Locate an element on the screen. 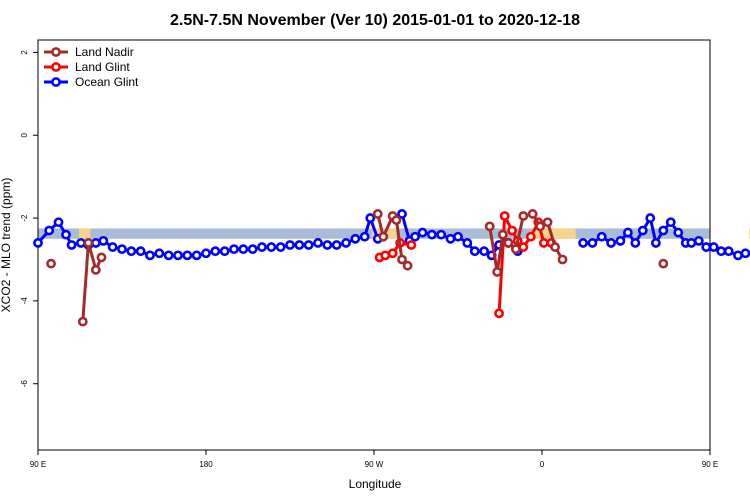 This screenshot has height=500, width=750. y-tick-label: -4 is located at coordinates (24, 301).